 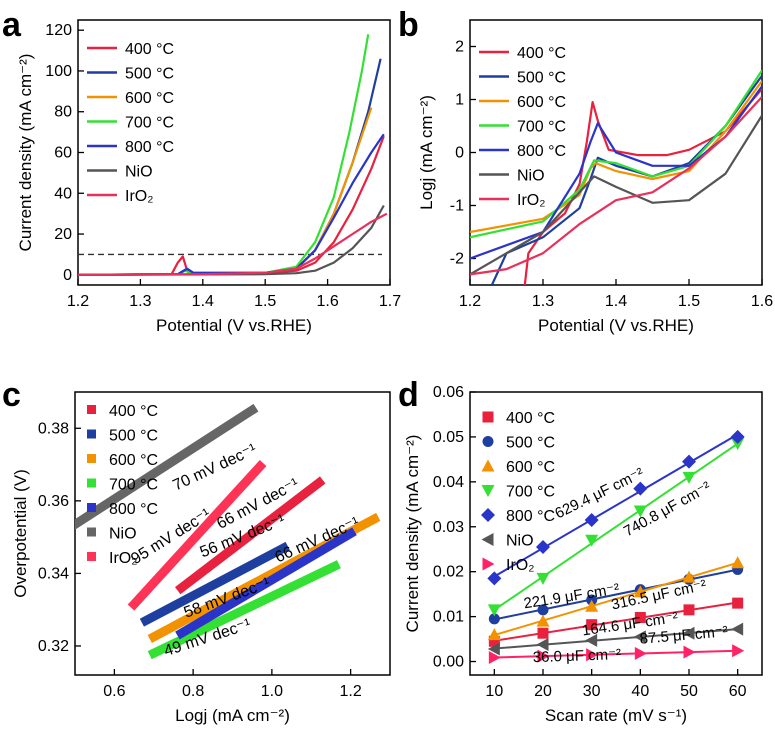 I want to click on x-tick-label: 30, so click(x=592, y=691).